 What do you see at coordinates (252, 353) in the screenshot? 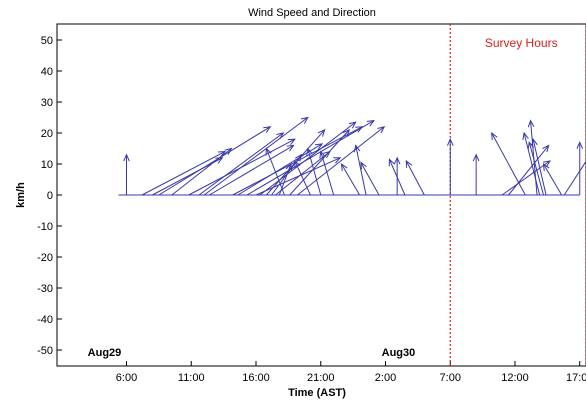
I see `day-labels: Aug29 Aug30` at bounding box center [252, 353].